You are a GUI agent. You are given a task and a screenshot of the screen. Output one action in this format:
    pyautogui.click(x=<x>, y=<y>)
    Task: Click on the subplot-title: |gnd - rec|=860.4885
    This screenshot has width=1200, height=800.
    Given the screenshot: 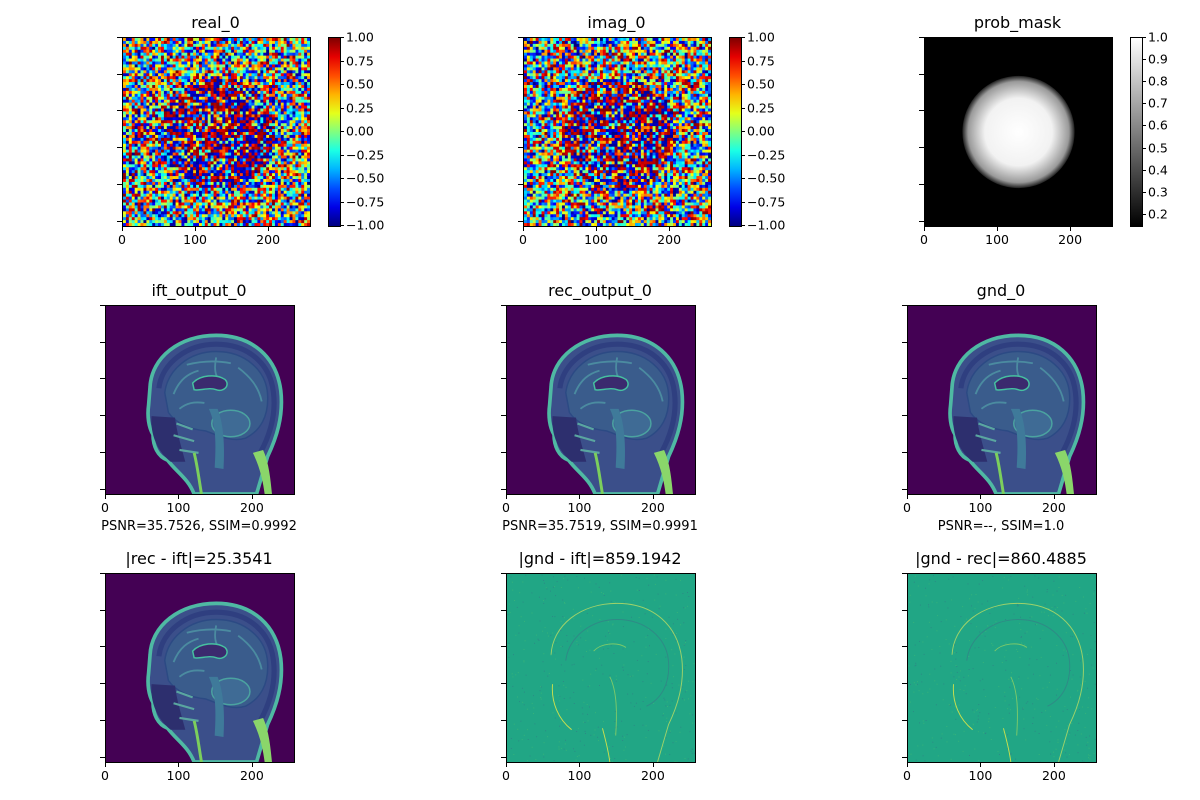 What is the action you would take?
    pyautogui.click(x=1001, y=558)
    